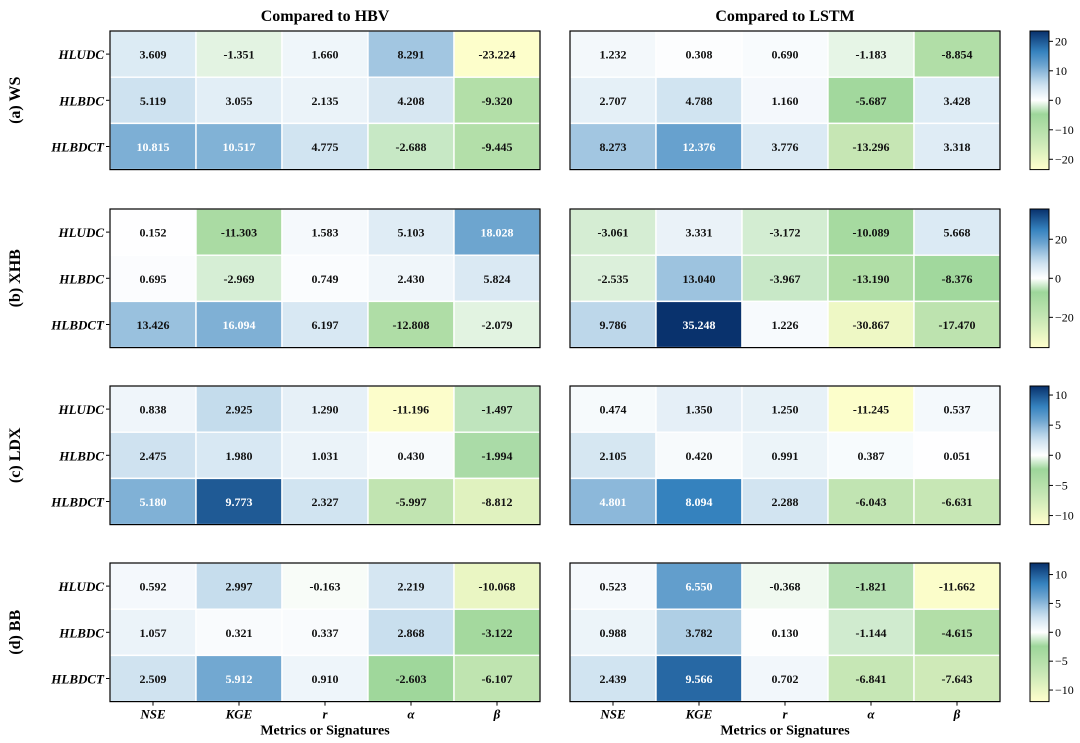 The height and width of the screenshot is (743, 1080). Describe the element at coordinates (239, 633) in the screenshot. I see `cell-value: 0.321` at that location.